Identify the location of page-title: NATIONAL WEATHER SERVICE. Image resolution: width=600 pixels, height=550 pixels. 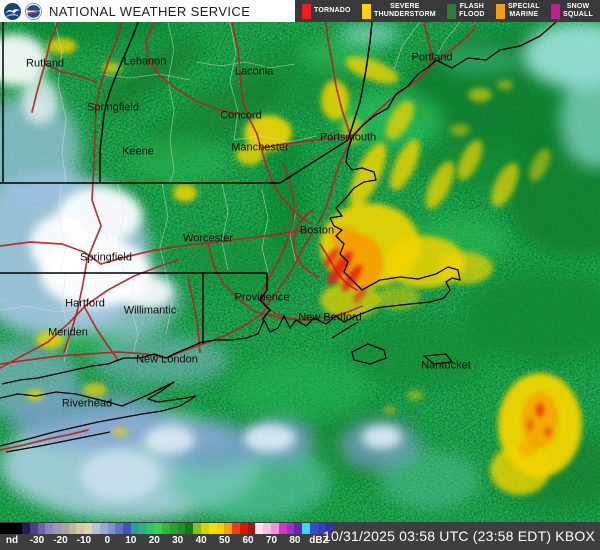
(150, 11).